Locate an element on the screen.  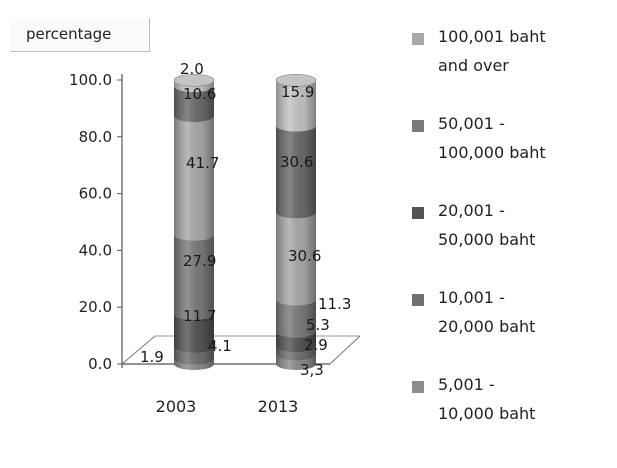
floor-edge-right is located at coordinates (345, 350).